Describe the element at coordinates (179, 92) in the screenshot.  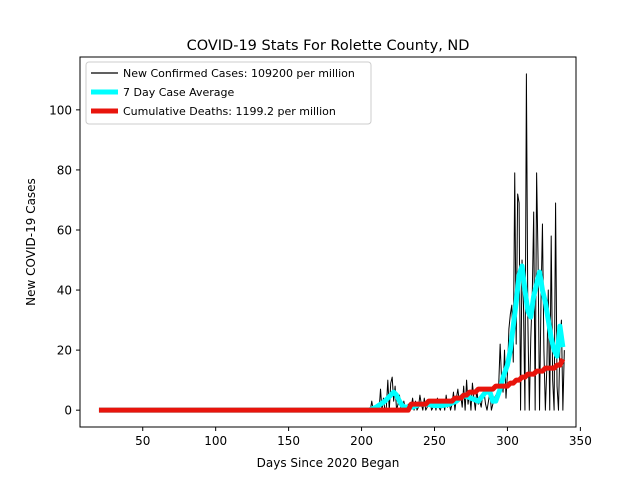
I see `legend-label-average: 7 Day Case Average` at that location.